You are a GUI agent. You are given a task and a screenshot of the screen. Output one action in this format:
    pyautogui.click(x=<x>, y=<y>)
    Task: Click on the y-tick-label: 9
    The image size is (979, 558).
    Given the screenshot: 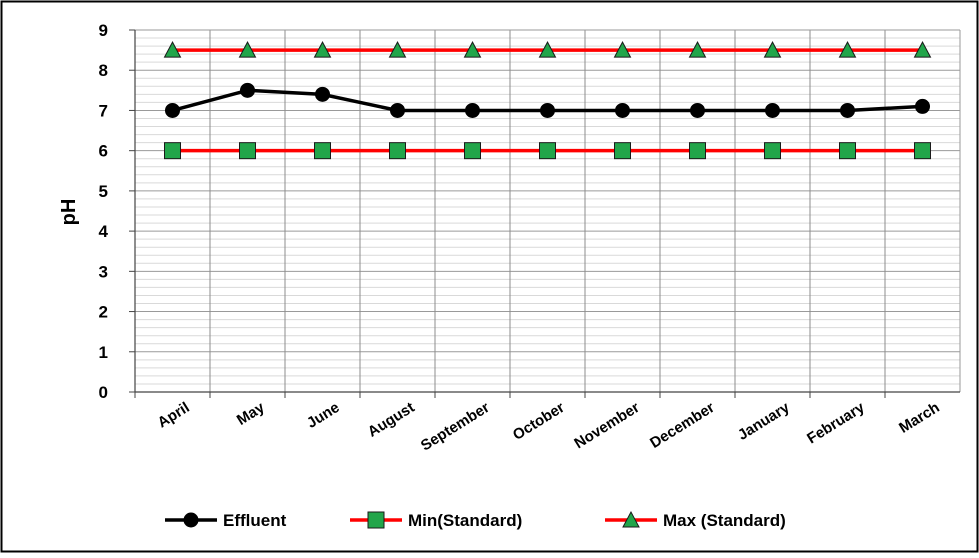 What is the action you would take?
    pyautogui.click(x=103, y=30)
    